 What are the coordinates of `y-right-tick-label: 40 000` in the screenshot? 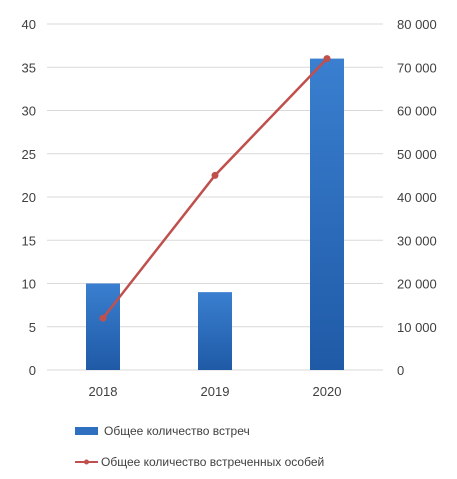 It's located at (417, 197).